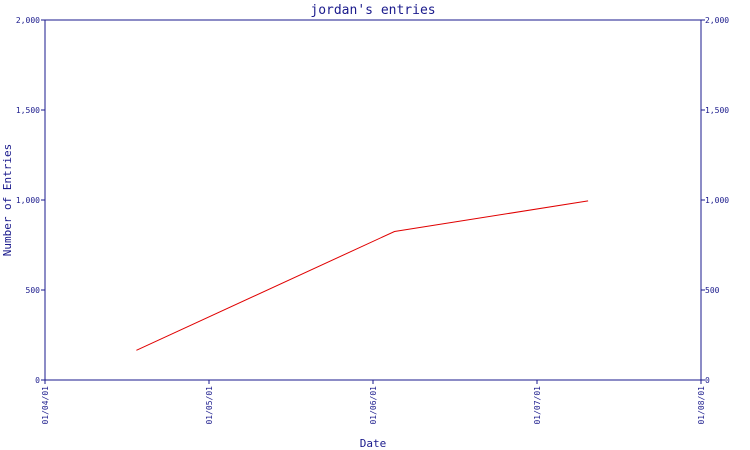 Image resolution: width=750 pixels, height=450 pixels. I want to click on y-tick-label-left: 1,000, so click(28, 200).